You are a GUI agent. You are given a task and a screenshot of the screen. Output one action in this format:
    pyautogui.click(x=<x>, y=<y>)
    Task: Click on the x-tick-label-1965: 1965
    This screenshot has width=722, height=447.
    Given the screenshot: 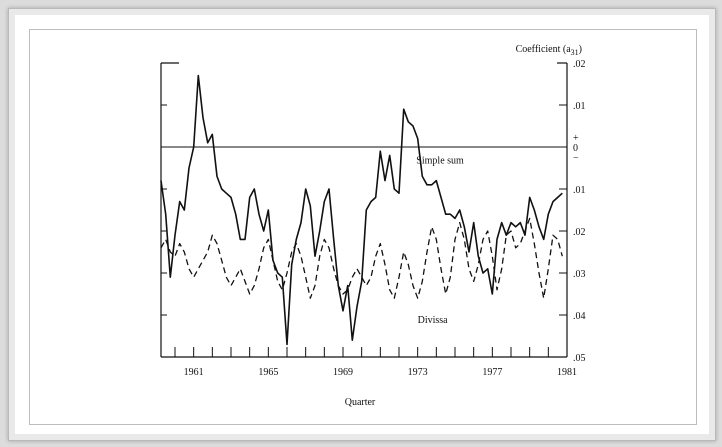 What is the action you would take?
    pyautogui.click(x=268, y=372)
    